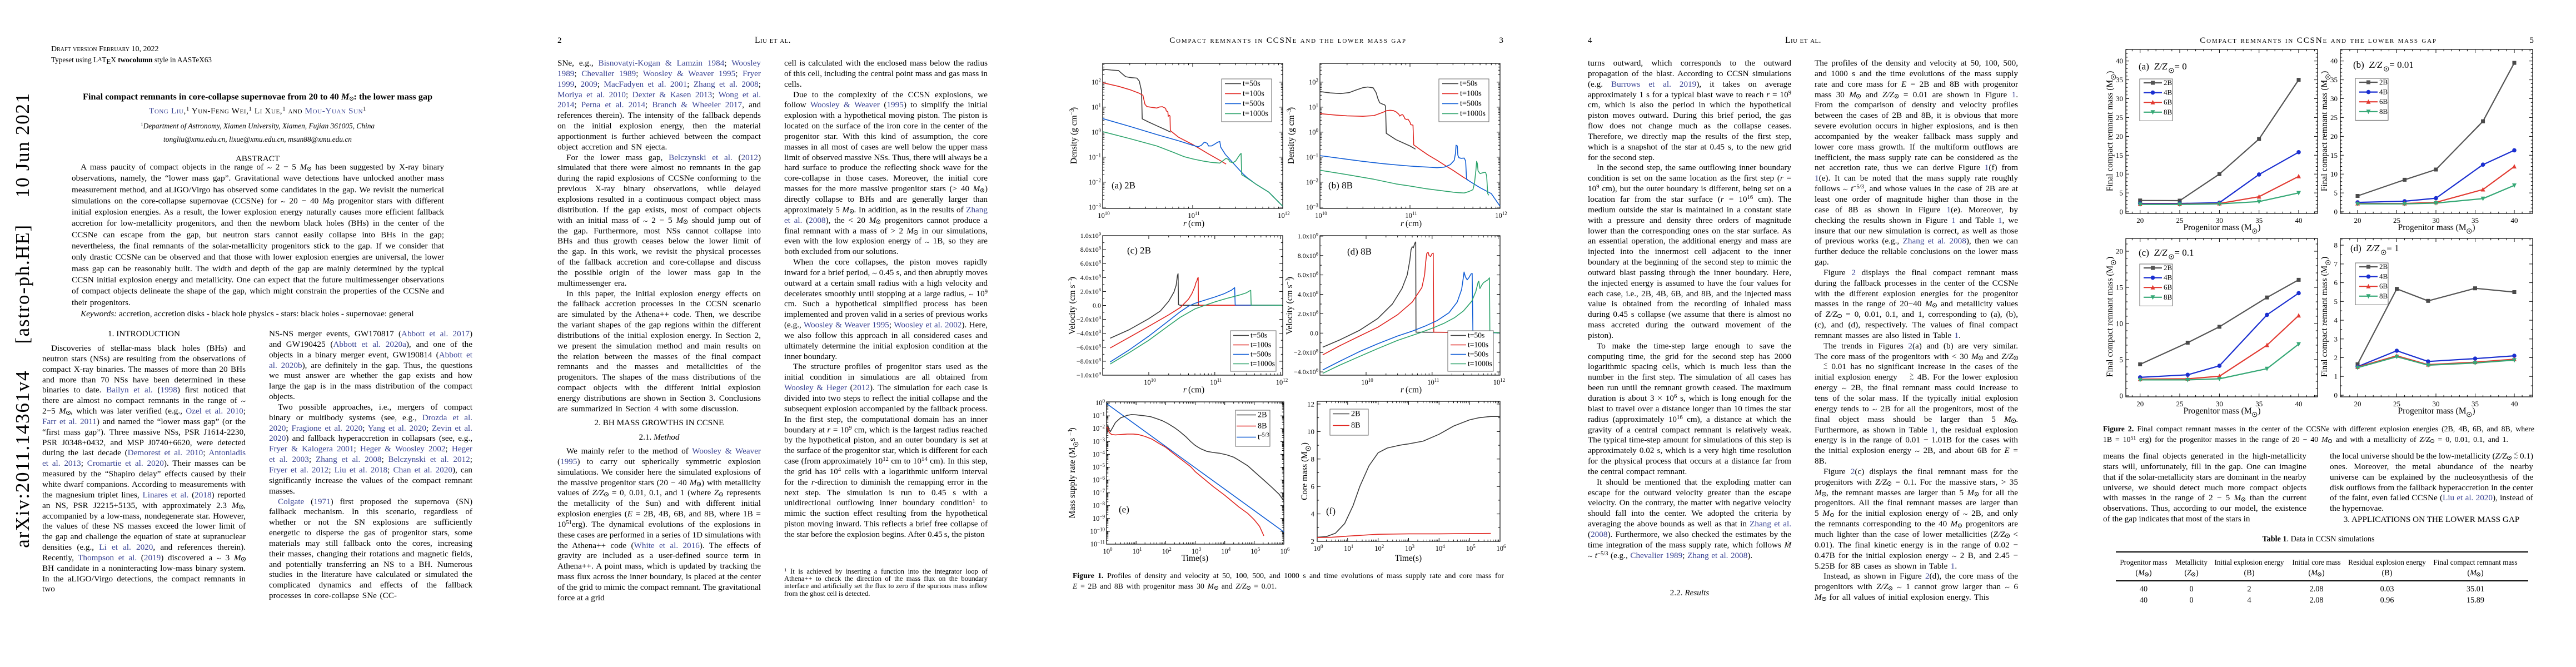 This screenshot has height=667, width=2576. What do you see at coordinates (2144, 252) in the screenshot?
I see `svg-text: (c)` at bounding box center [2144, 252].